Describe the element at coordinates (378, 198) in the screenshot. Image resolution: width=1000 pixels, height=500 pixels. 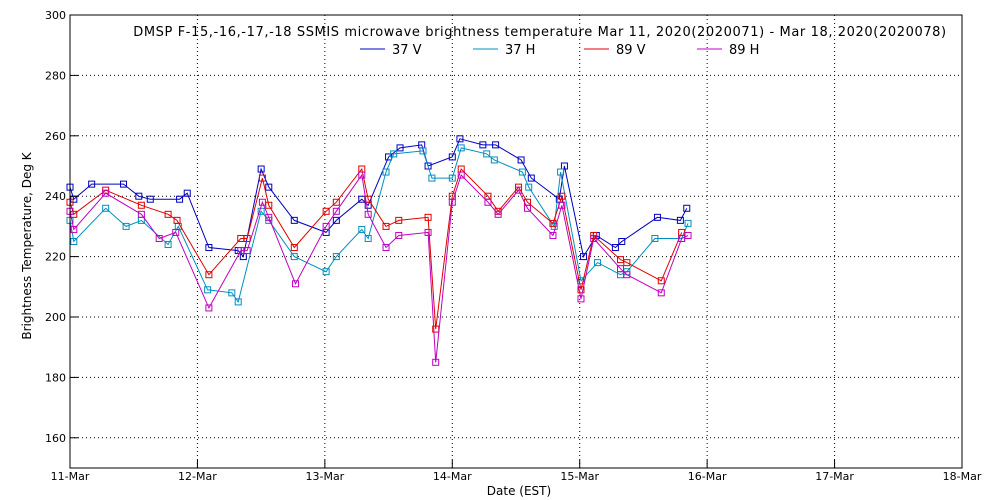
I see `series-line` at that location.